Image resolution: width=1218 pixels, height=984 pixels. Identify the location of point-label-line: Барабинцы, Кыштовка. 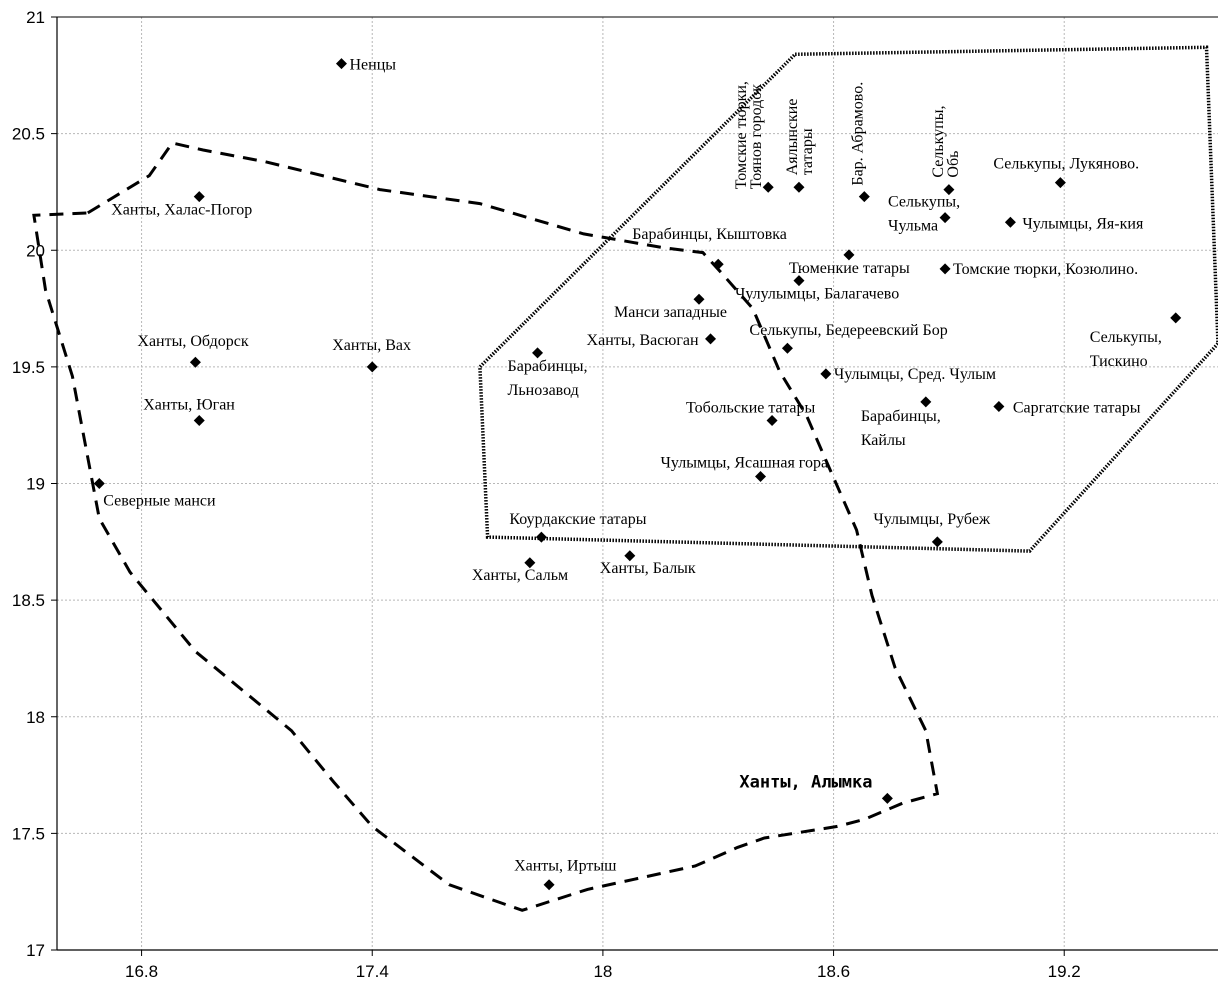
(709, 234).